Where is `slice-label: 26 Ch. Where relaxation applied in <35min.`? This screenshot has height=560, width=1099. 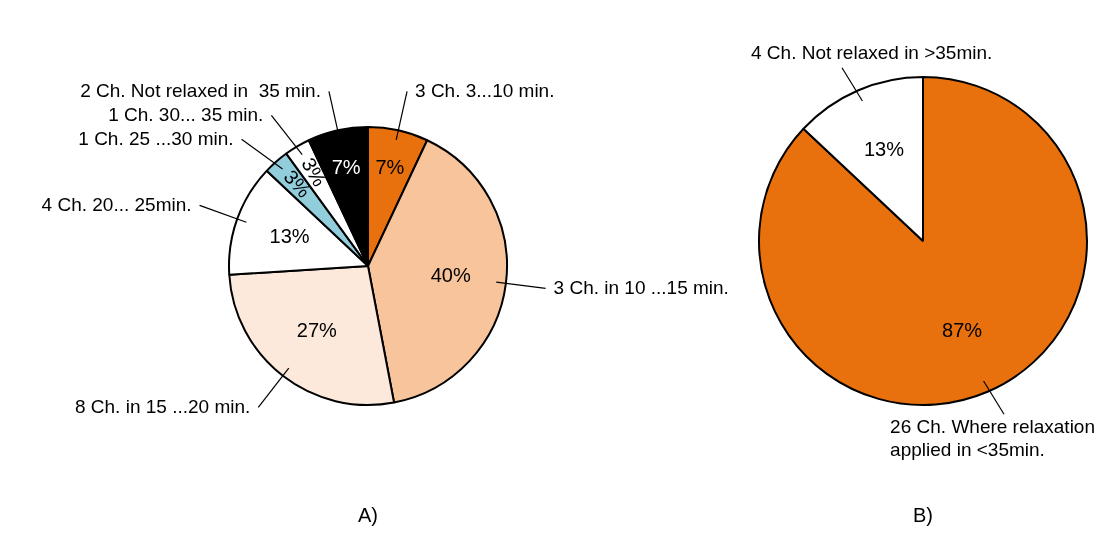
slice-label: 26 Ch. Where relaxation applied in <35min. is located at coordinates (993, 438).